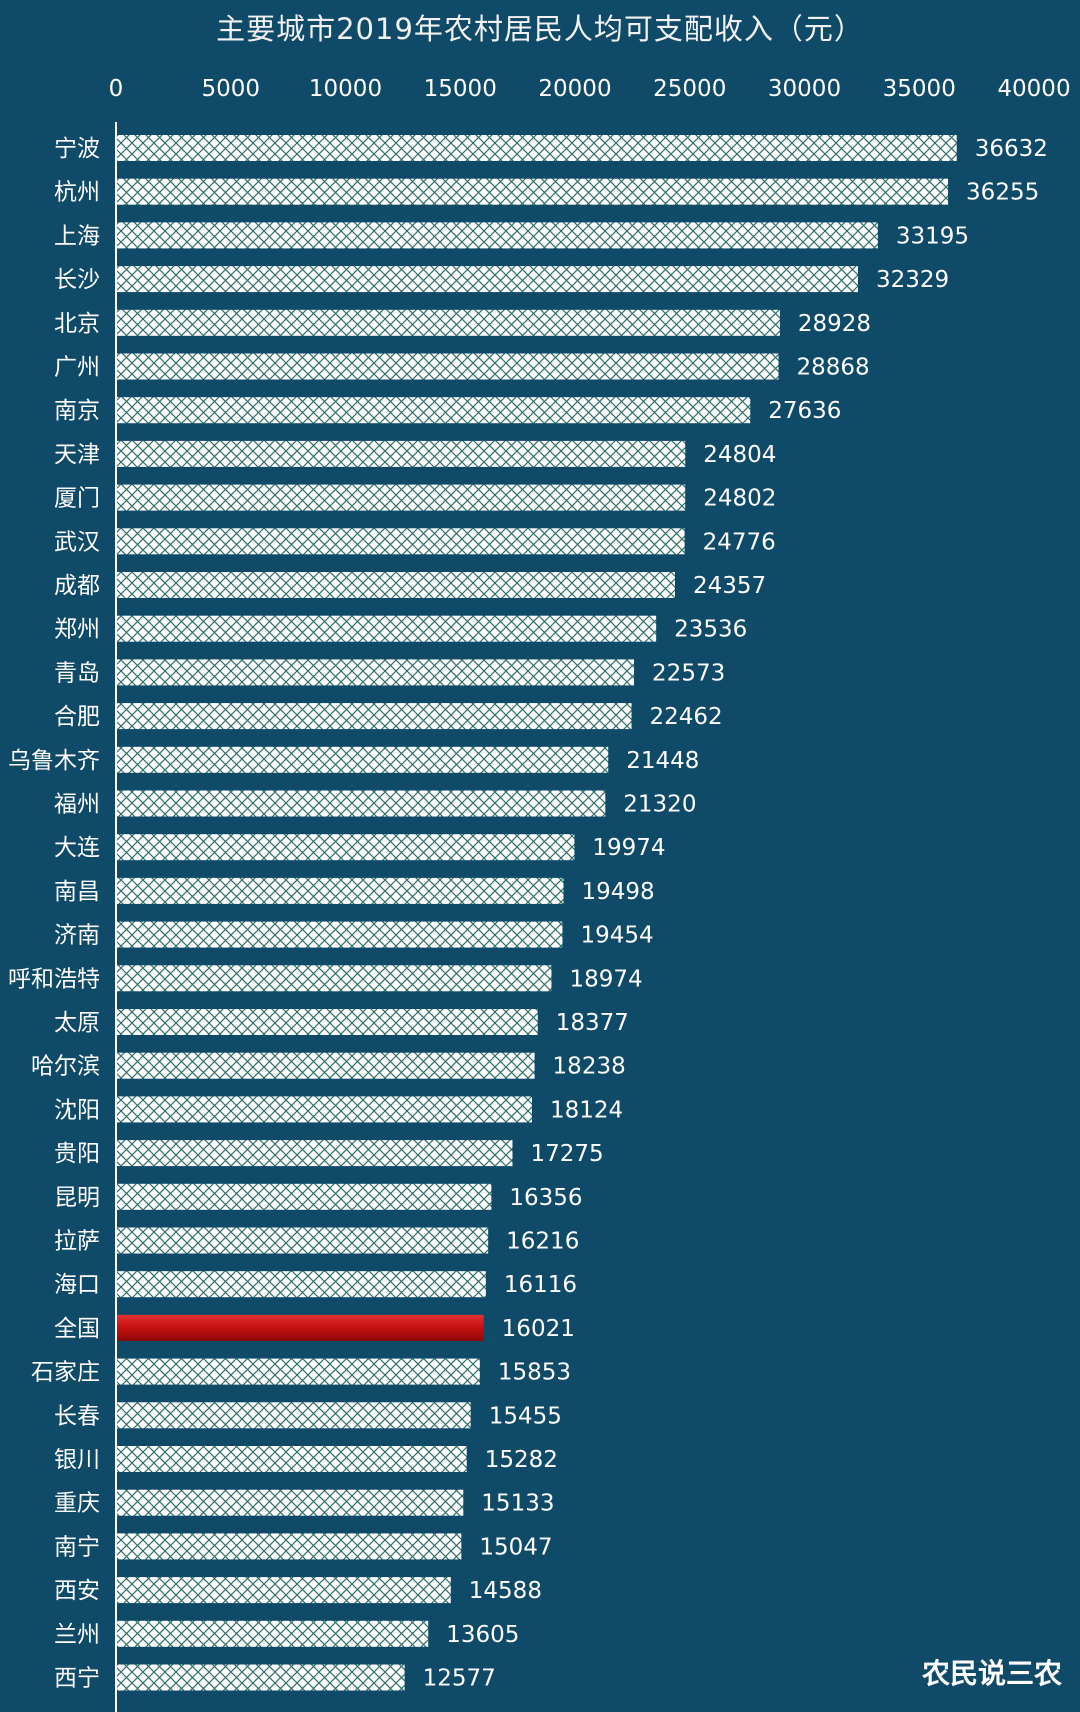 This screenshot has width=1080, height=1712. I want to click on category-label: 拉萨, so click(77, 1242).